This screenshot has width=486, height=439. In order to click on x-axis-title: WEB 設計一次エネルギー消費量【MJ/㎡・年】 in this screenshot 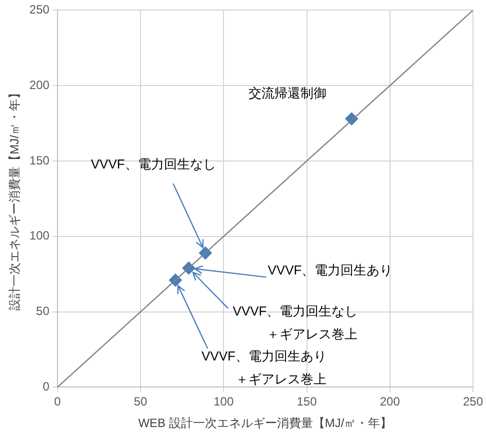, I will do `click(265, 423)`.